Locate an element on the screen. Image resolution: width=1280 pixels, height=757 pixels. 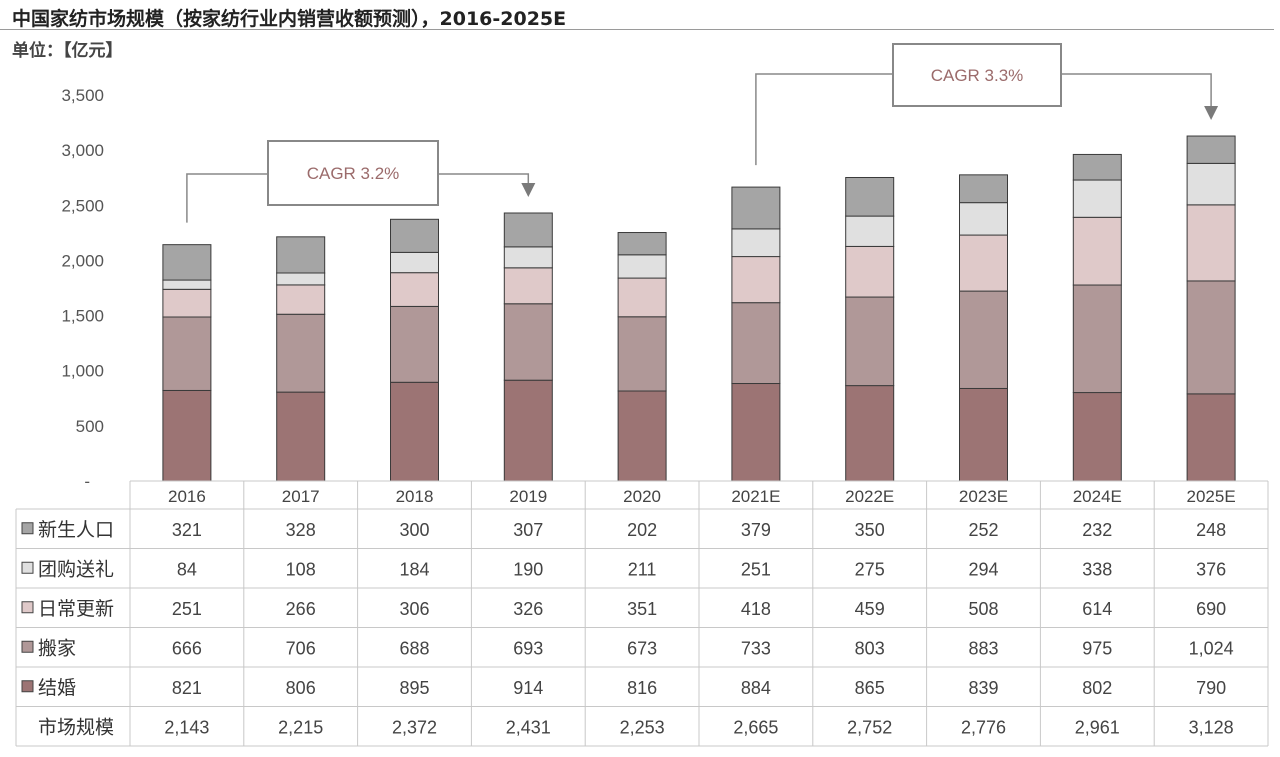
table-cell: 816 is located at coordinates (642, 688).